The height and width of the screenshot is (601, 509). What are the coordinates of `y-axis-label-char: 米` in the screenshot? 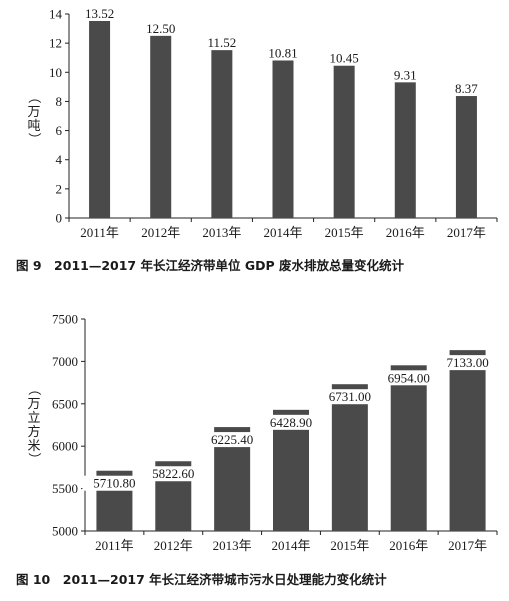 It's located at (33, 446).